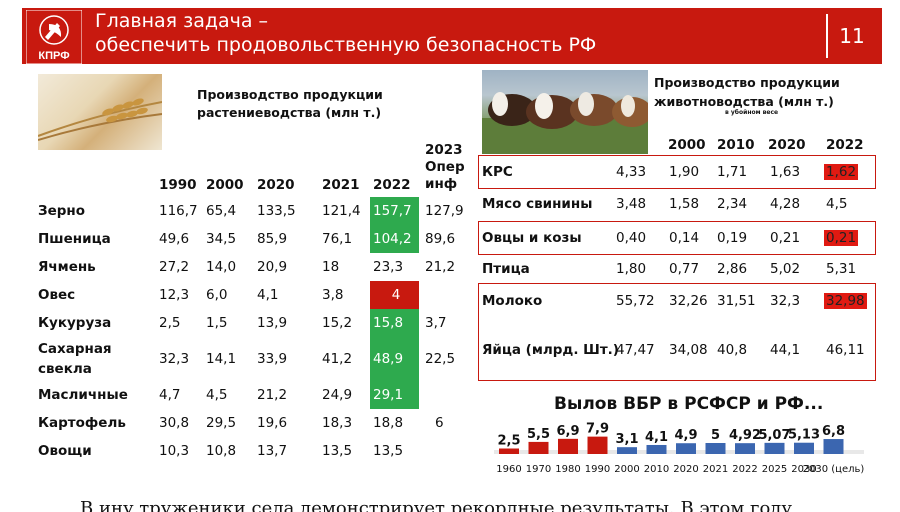 This screenshot has width=900, height=512. Describe the element at coordinates (221, 359) in the screenshot. I see `table-cell: 14,1` at that location.